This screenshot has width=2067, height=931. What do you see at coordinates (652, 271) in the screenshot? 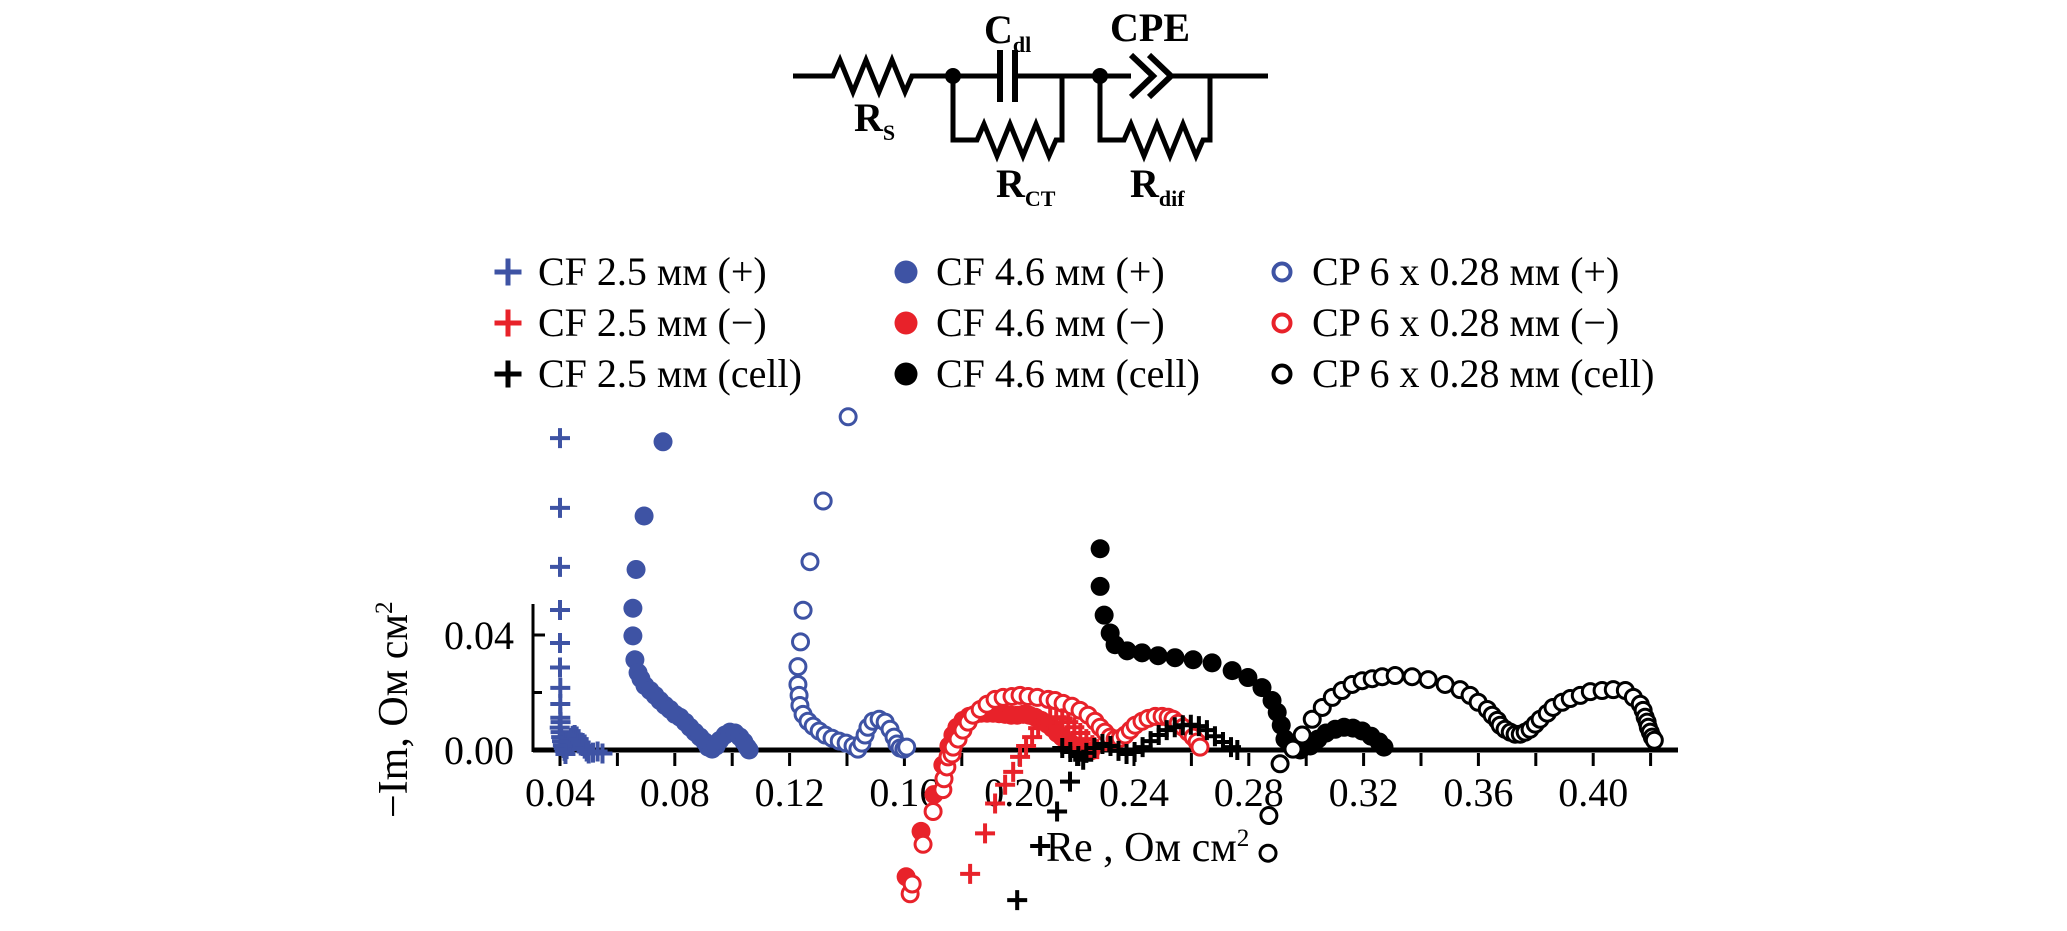
I see `legend-label: CF 2.5 мм (+)` at bounding box center [652, 271].